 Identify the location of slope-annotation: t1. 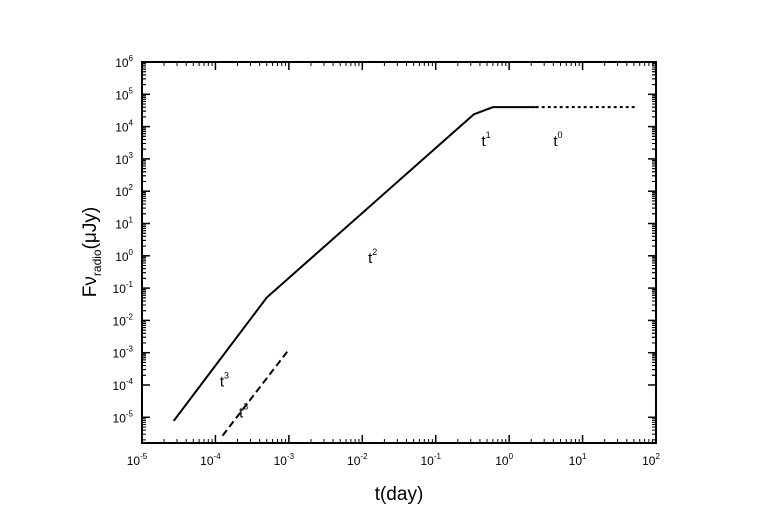
(485, 140).